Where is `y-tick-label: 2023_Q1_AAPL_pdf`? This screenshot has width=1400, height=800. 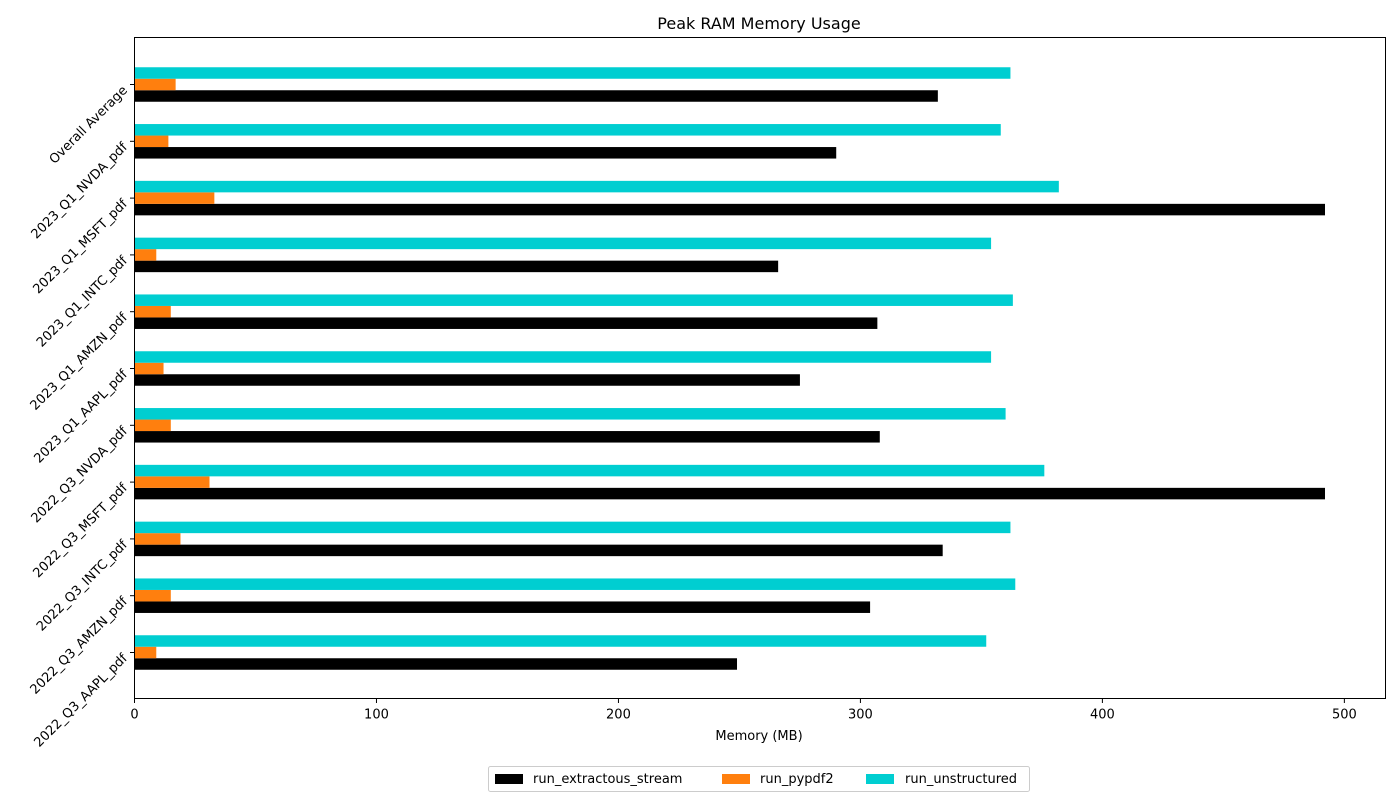
y-tick-label: 2023_Q1_AAPL_pdf is located at coordinates (82, 417).